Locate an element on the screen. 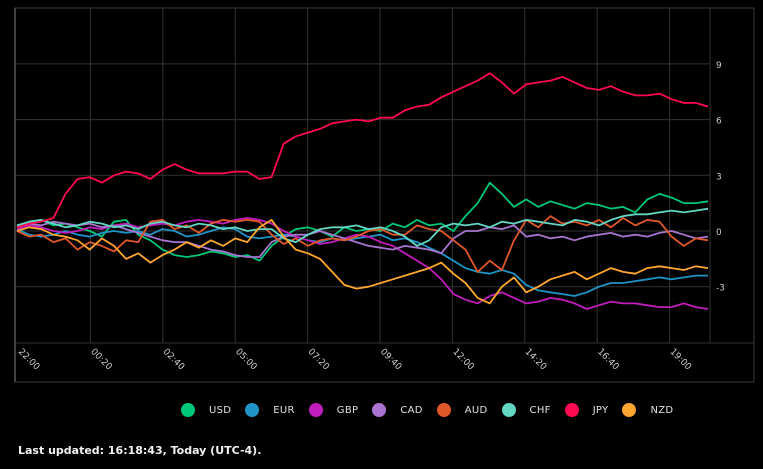 This screenshot has height=469, width=763. legend-item-cad: CAD is located at coordinates (398, 410).